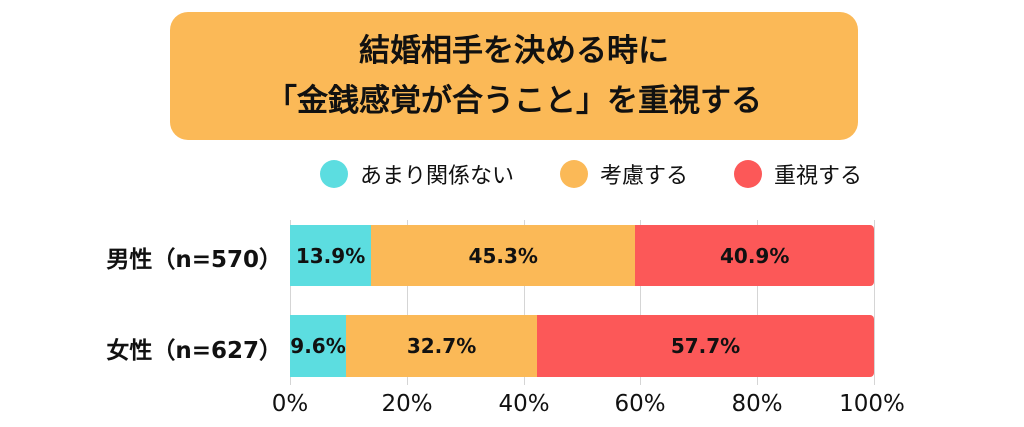 This screenshot has width=1024, height=427. I want to click on data-label: 13.9%, so click(330, 255).